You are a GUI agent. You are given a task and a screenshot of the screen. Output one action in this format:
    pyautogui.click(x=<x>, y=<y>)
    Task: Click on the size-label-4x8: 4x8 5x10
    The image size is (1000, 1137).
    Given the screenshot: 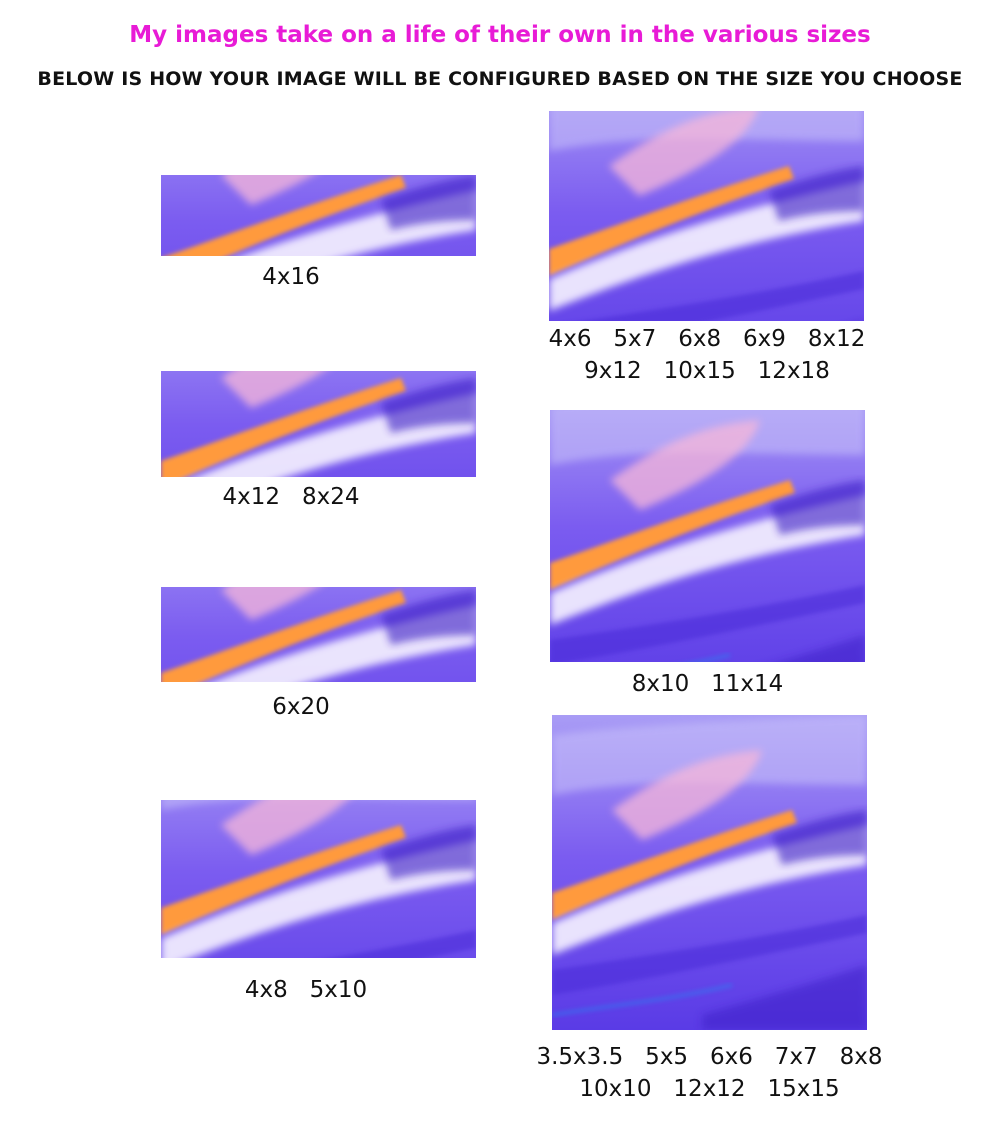 What is the action you would take?
    pyautogui.click(x=306, y=990)
    